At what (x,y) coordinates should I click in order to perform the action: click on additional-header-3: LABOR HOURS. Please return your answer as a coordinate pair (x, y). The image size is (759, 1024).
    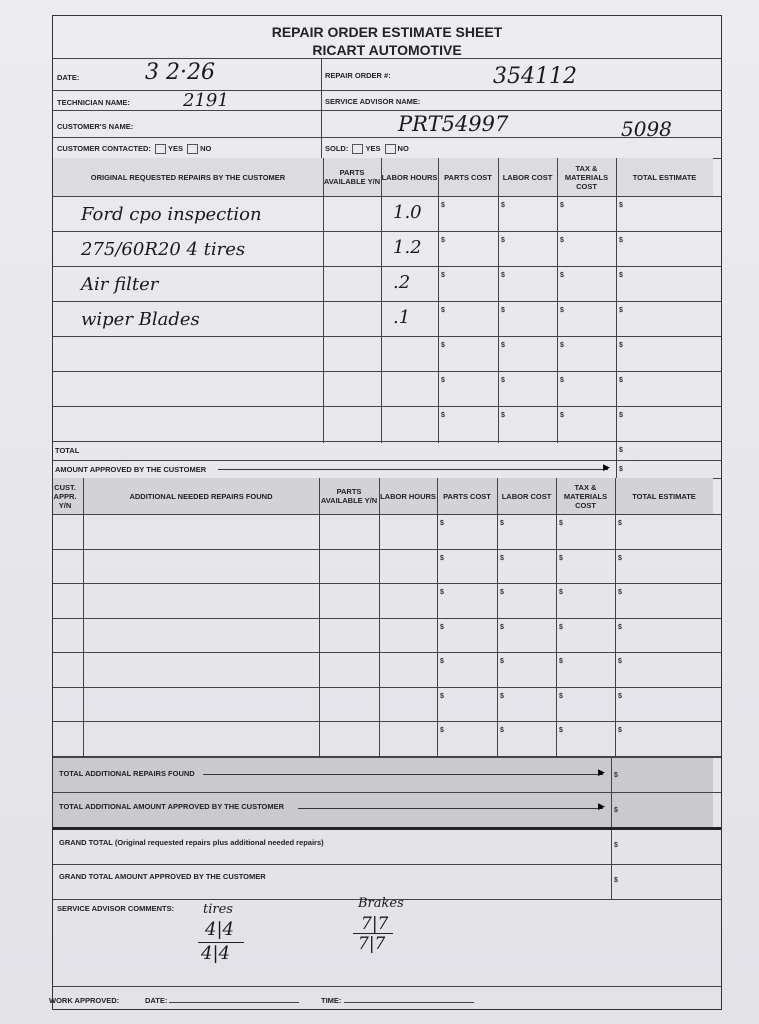
    Looking at the image, I should click on (408, 496).